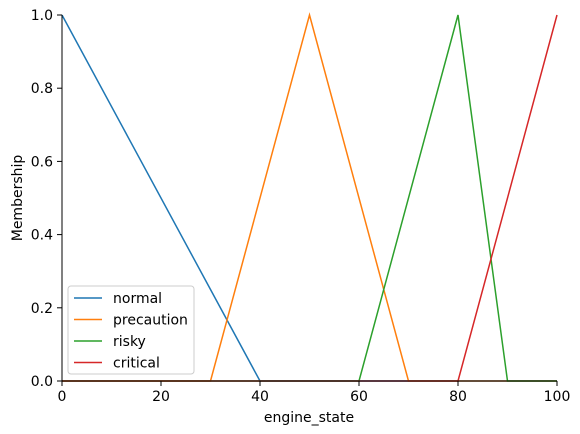  I want to click on legend: normal precaution risky critical, so click(131, 330).